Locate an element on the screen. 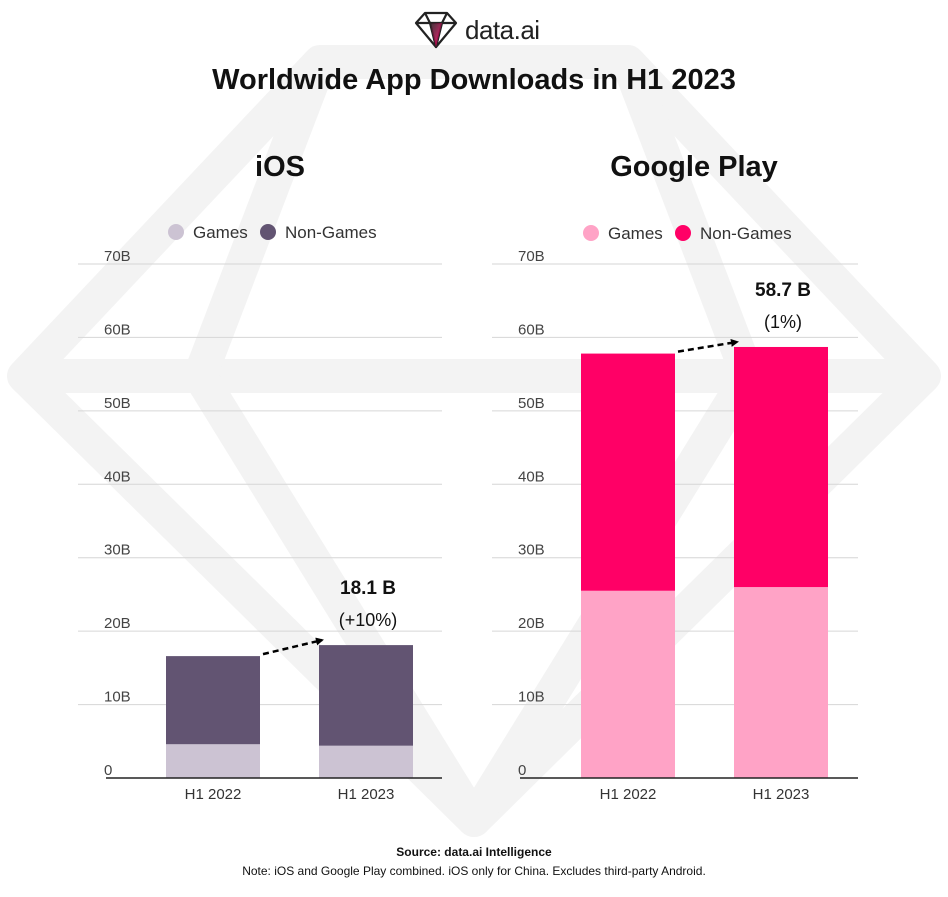 This screenshot has width=948, height=897. gp-bar-h1-2022-non-games is located at coordinates (628, 472).